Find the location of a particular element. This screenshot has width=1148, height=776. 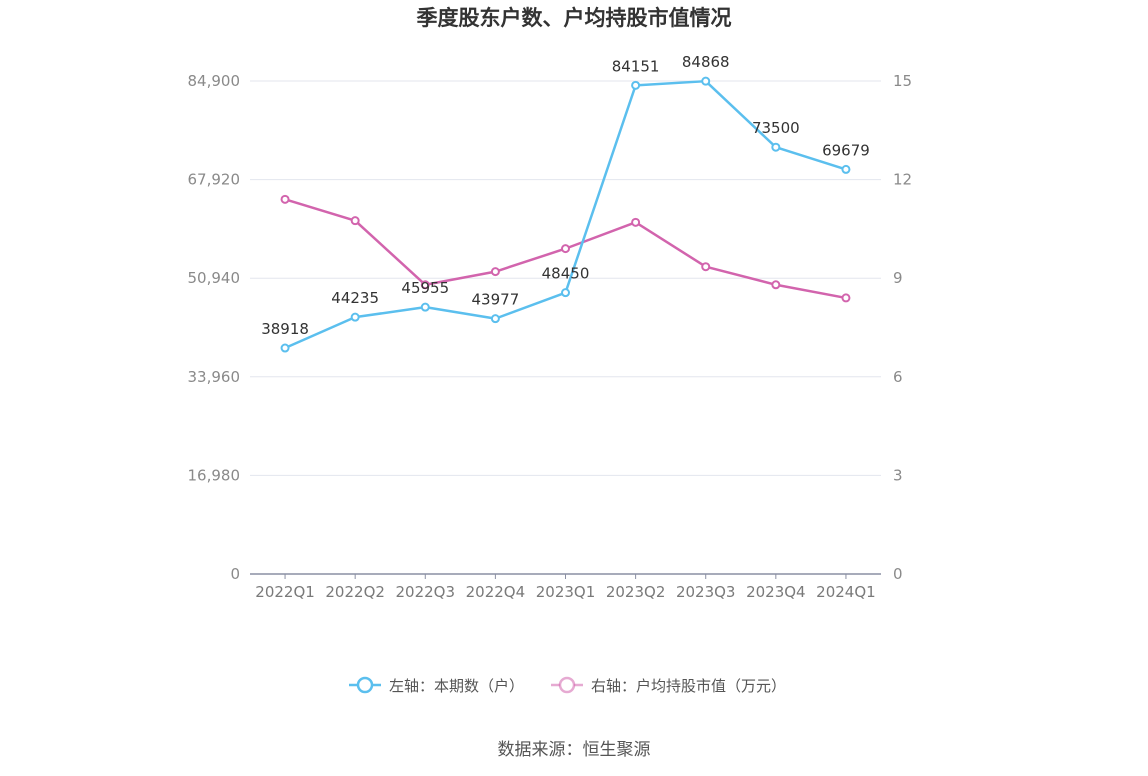

data-label: 44235 is located at coordinates (355, 298).